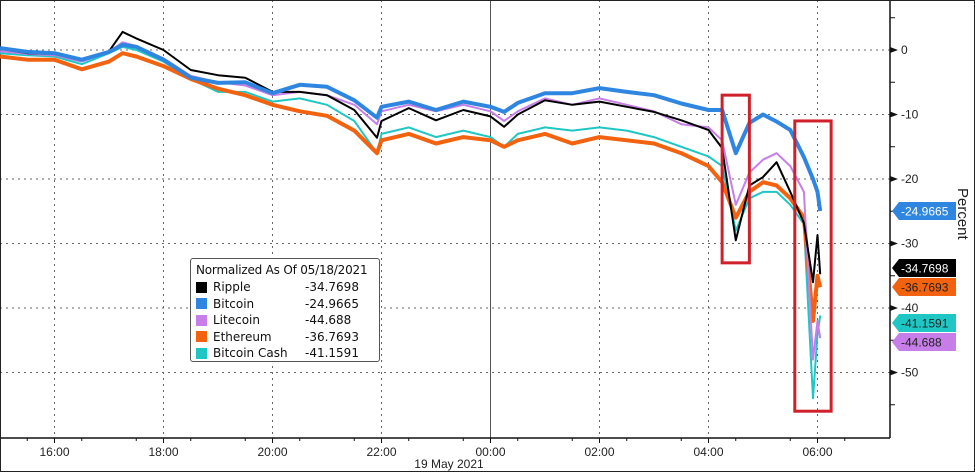 The width and height of the screenshot is (975, 472). What do you see at coordinates (287, 337) in the screenshot?
I see `legend-item: Ethereum -36.7693` at bounding box center [287, 337].